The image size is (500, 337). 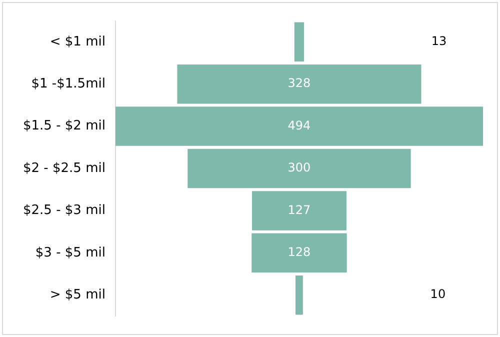 I want to click on category-label: > $5 mil, so click(x=78, y=294).